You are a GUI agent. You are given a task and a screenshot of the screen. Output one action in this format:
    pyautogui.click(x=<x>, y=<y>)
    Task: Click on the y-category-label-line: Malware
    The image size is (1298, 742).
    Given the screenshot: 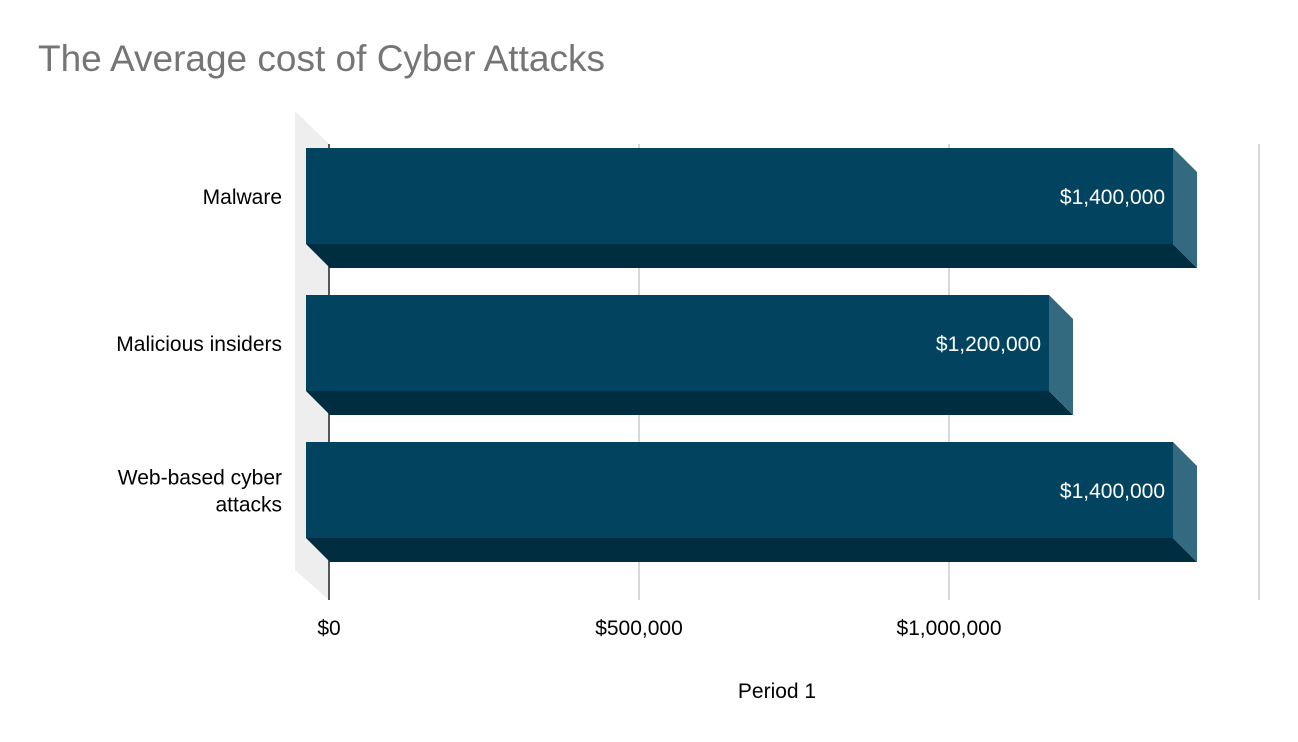 What is the action you would take?
    pyautogui.click(x=242, y=197)
    